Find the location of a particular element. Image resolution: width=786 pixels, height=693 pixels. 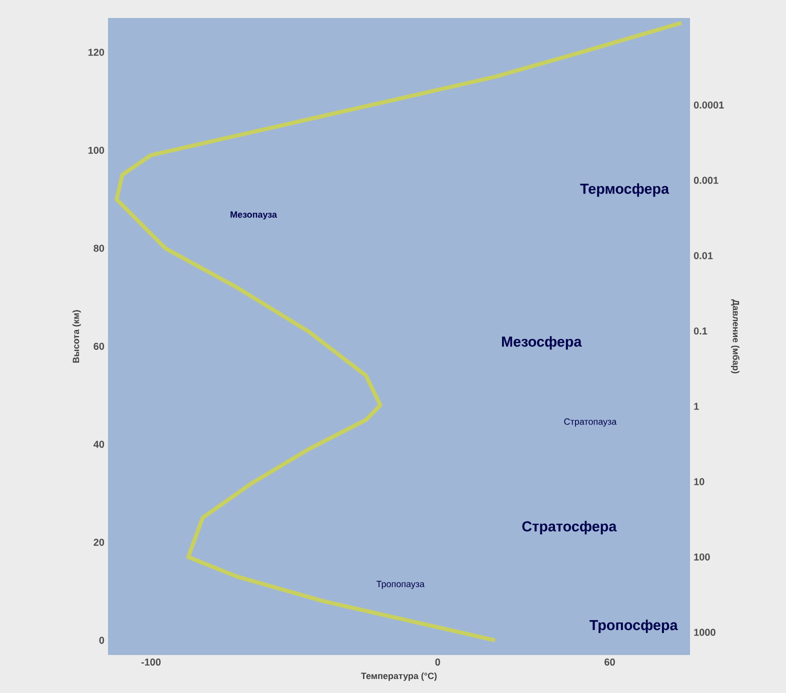

annotation: Тропопауза is located at coordinates (400, 584).